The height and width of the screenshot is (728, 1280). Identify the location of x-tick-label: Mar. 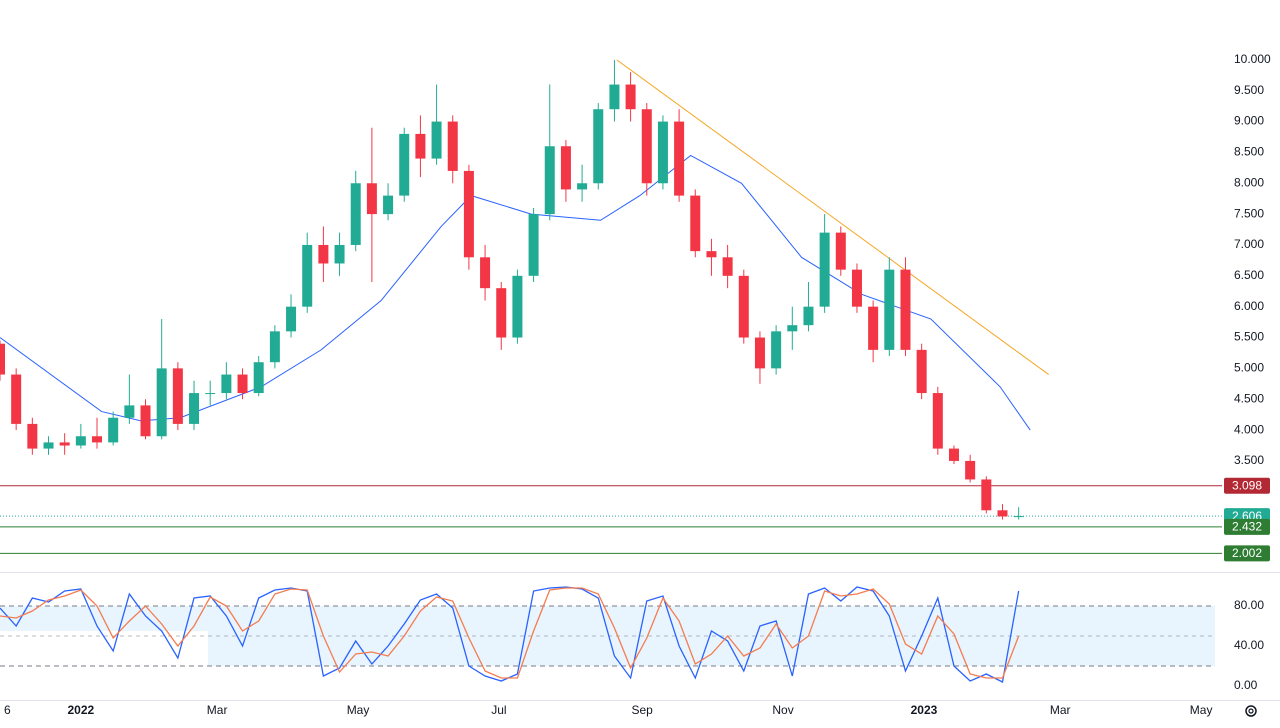
(217, 710).